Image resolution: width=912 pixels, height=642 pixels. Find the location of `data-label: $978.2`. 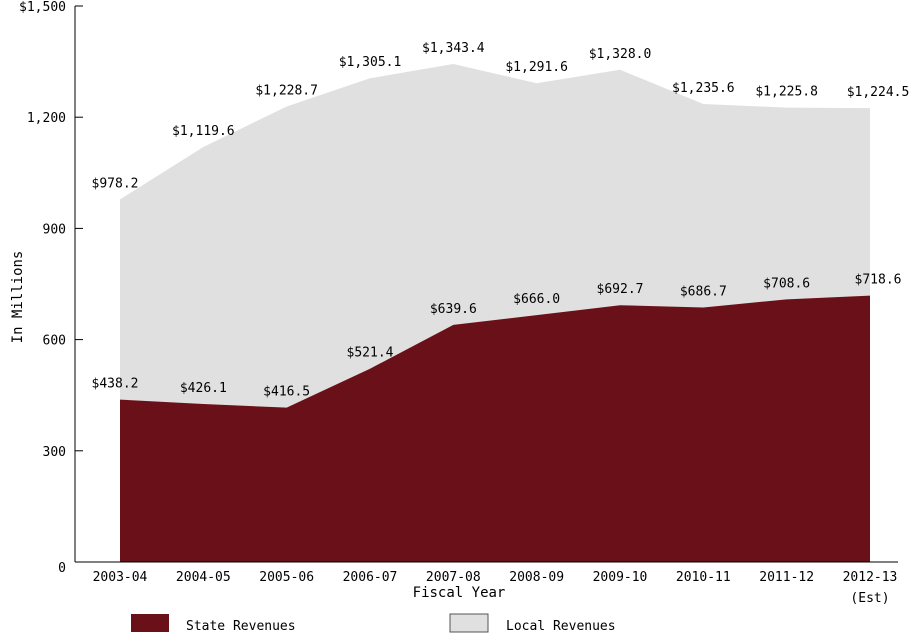

data-label: $978.2 is located at coordinates (115, 183).